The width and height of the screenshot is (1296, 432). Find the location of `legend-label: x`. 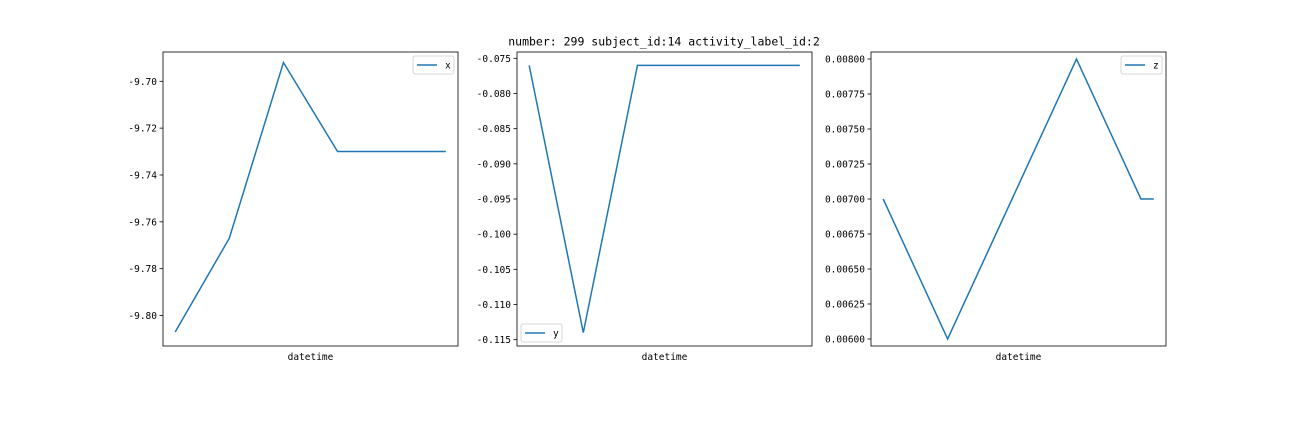

legend-label: x is located at coordinates (448, 66).